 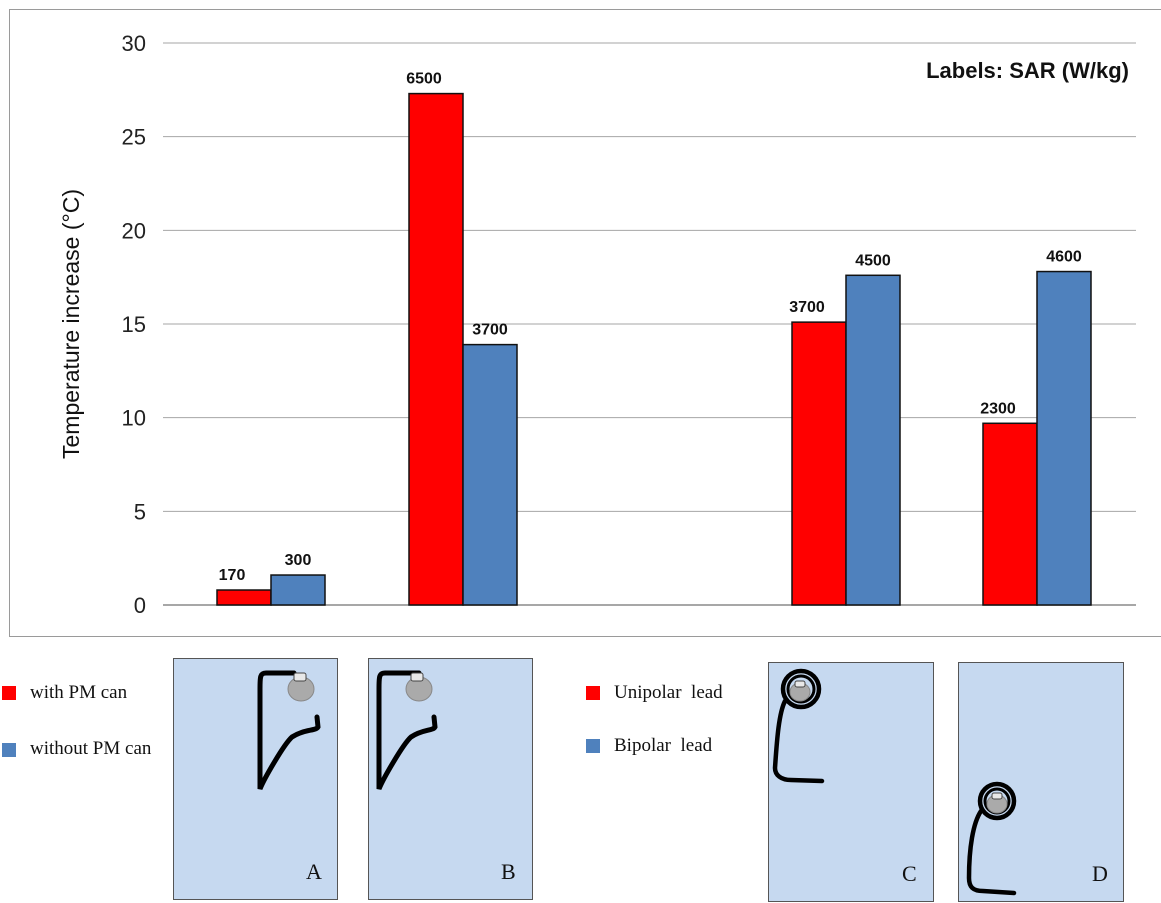 I want to click on bar-d-blue, so click(x=1064, y=438).